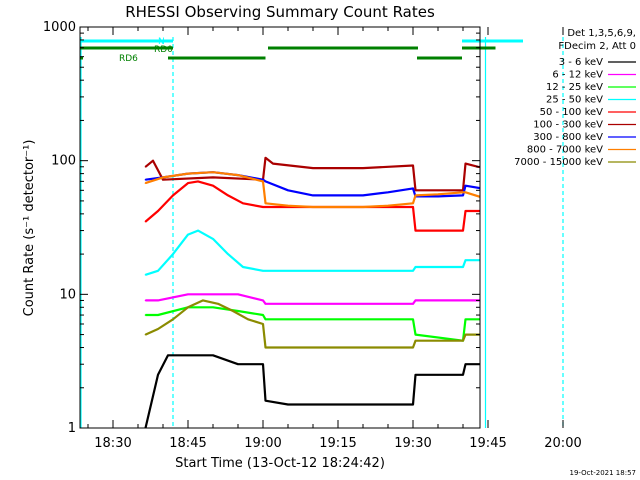  What do you see at coordinates (574, 87) in the screenshot?
I see `legend-label-12-25-kev: 12 - 25 keV` at bounding box center [574, 87].